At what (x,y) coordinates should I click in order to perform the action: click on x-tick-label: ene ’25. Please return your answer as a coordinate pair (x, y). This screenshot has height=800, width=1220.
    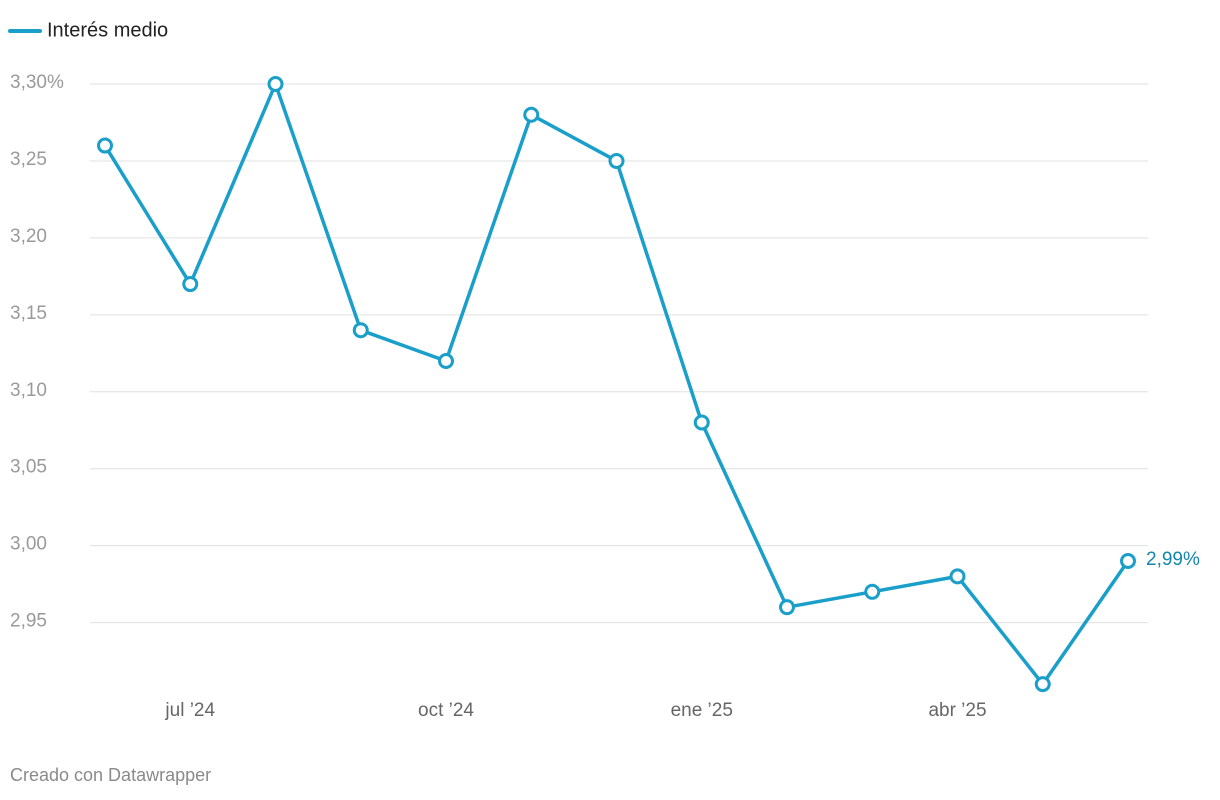
    Looking at the image, I should click on (702, 710).